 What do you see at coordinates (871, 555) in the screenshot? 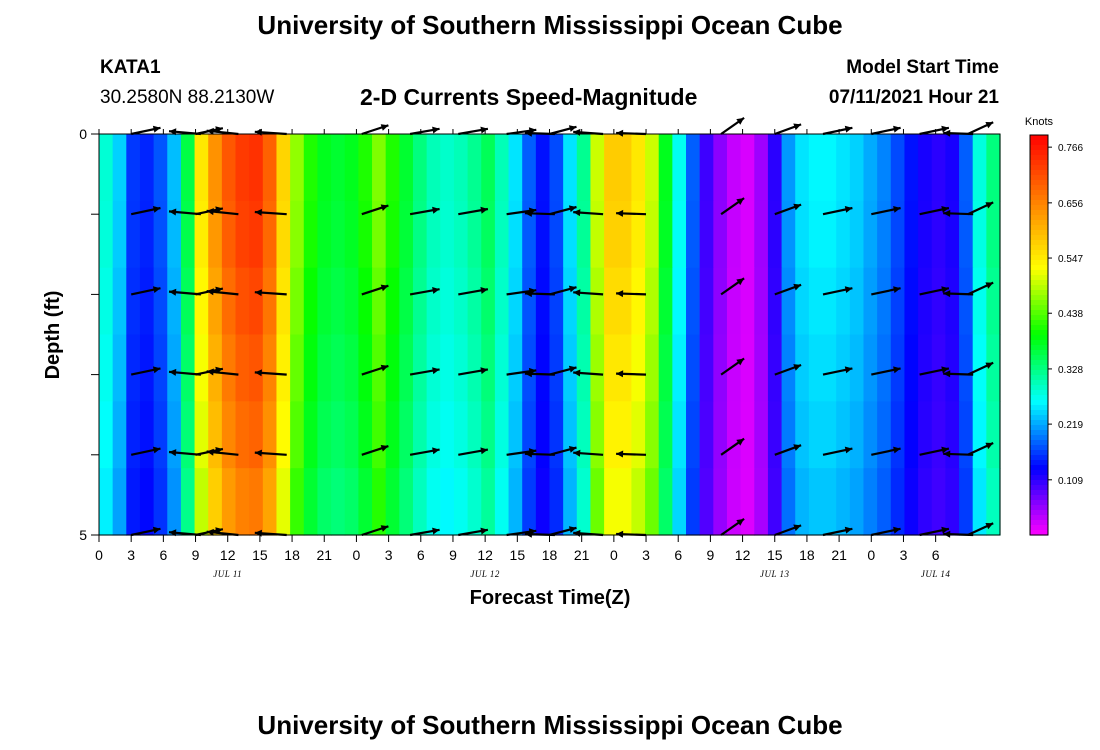
I see `x-tick-label: 0` at bounding box center [871, 555].